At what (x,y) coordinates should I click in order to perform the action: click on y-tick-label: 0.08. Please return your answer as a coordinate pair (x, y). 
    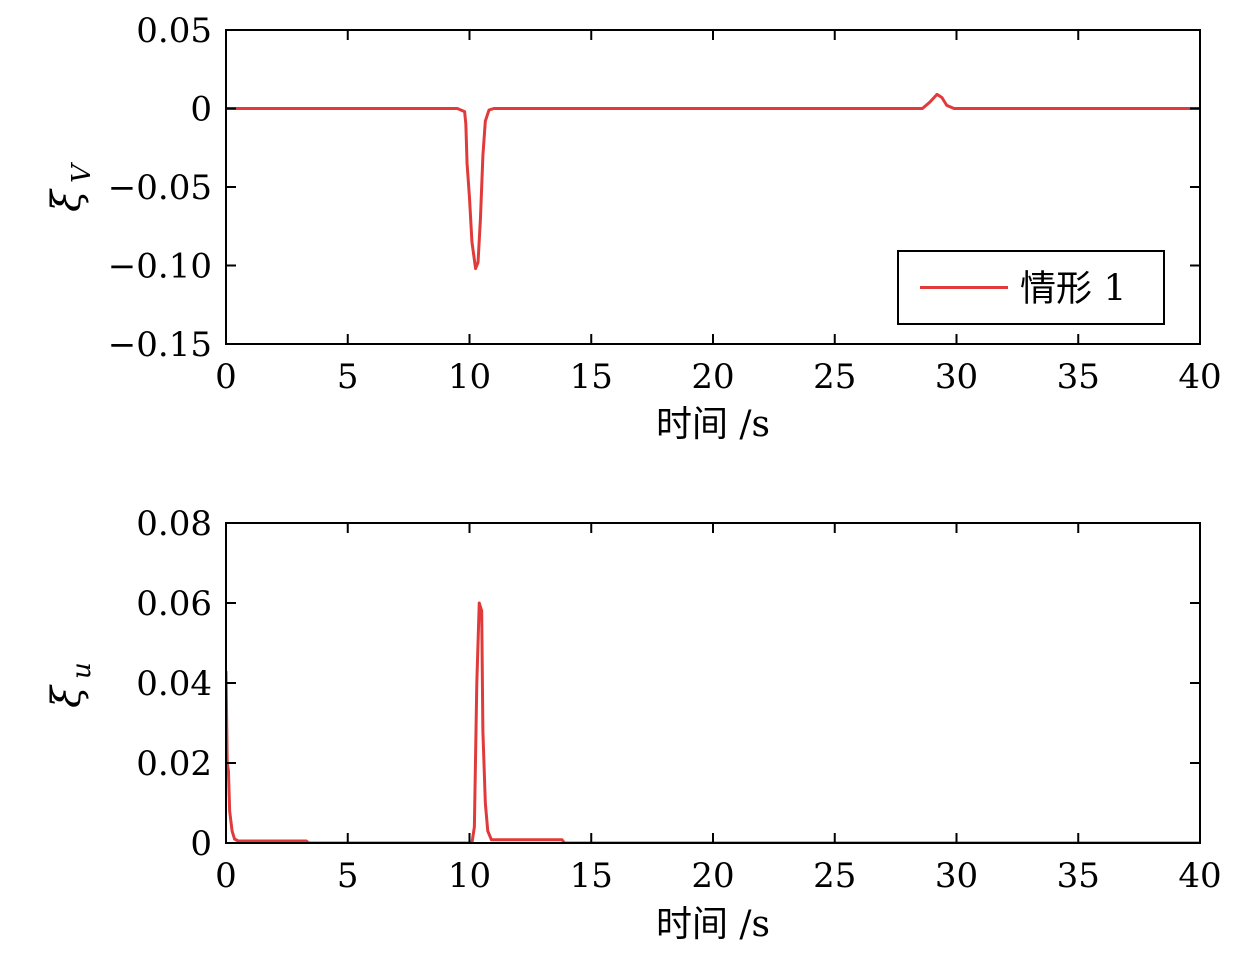
    Looking at the image, I should click on (174, 524).